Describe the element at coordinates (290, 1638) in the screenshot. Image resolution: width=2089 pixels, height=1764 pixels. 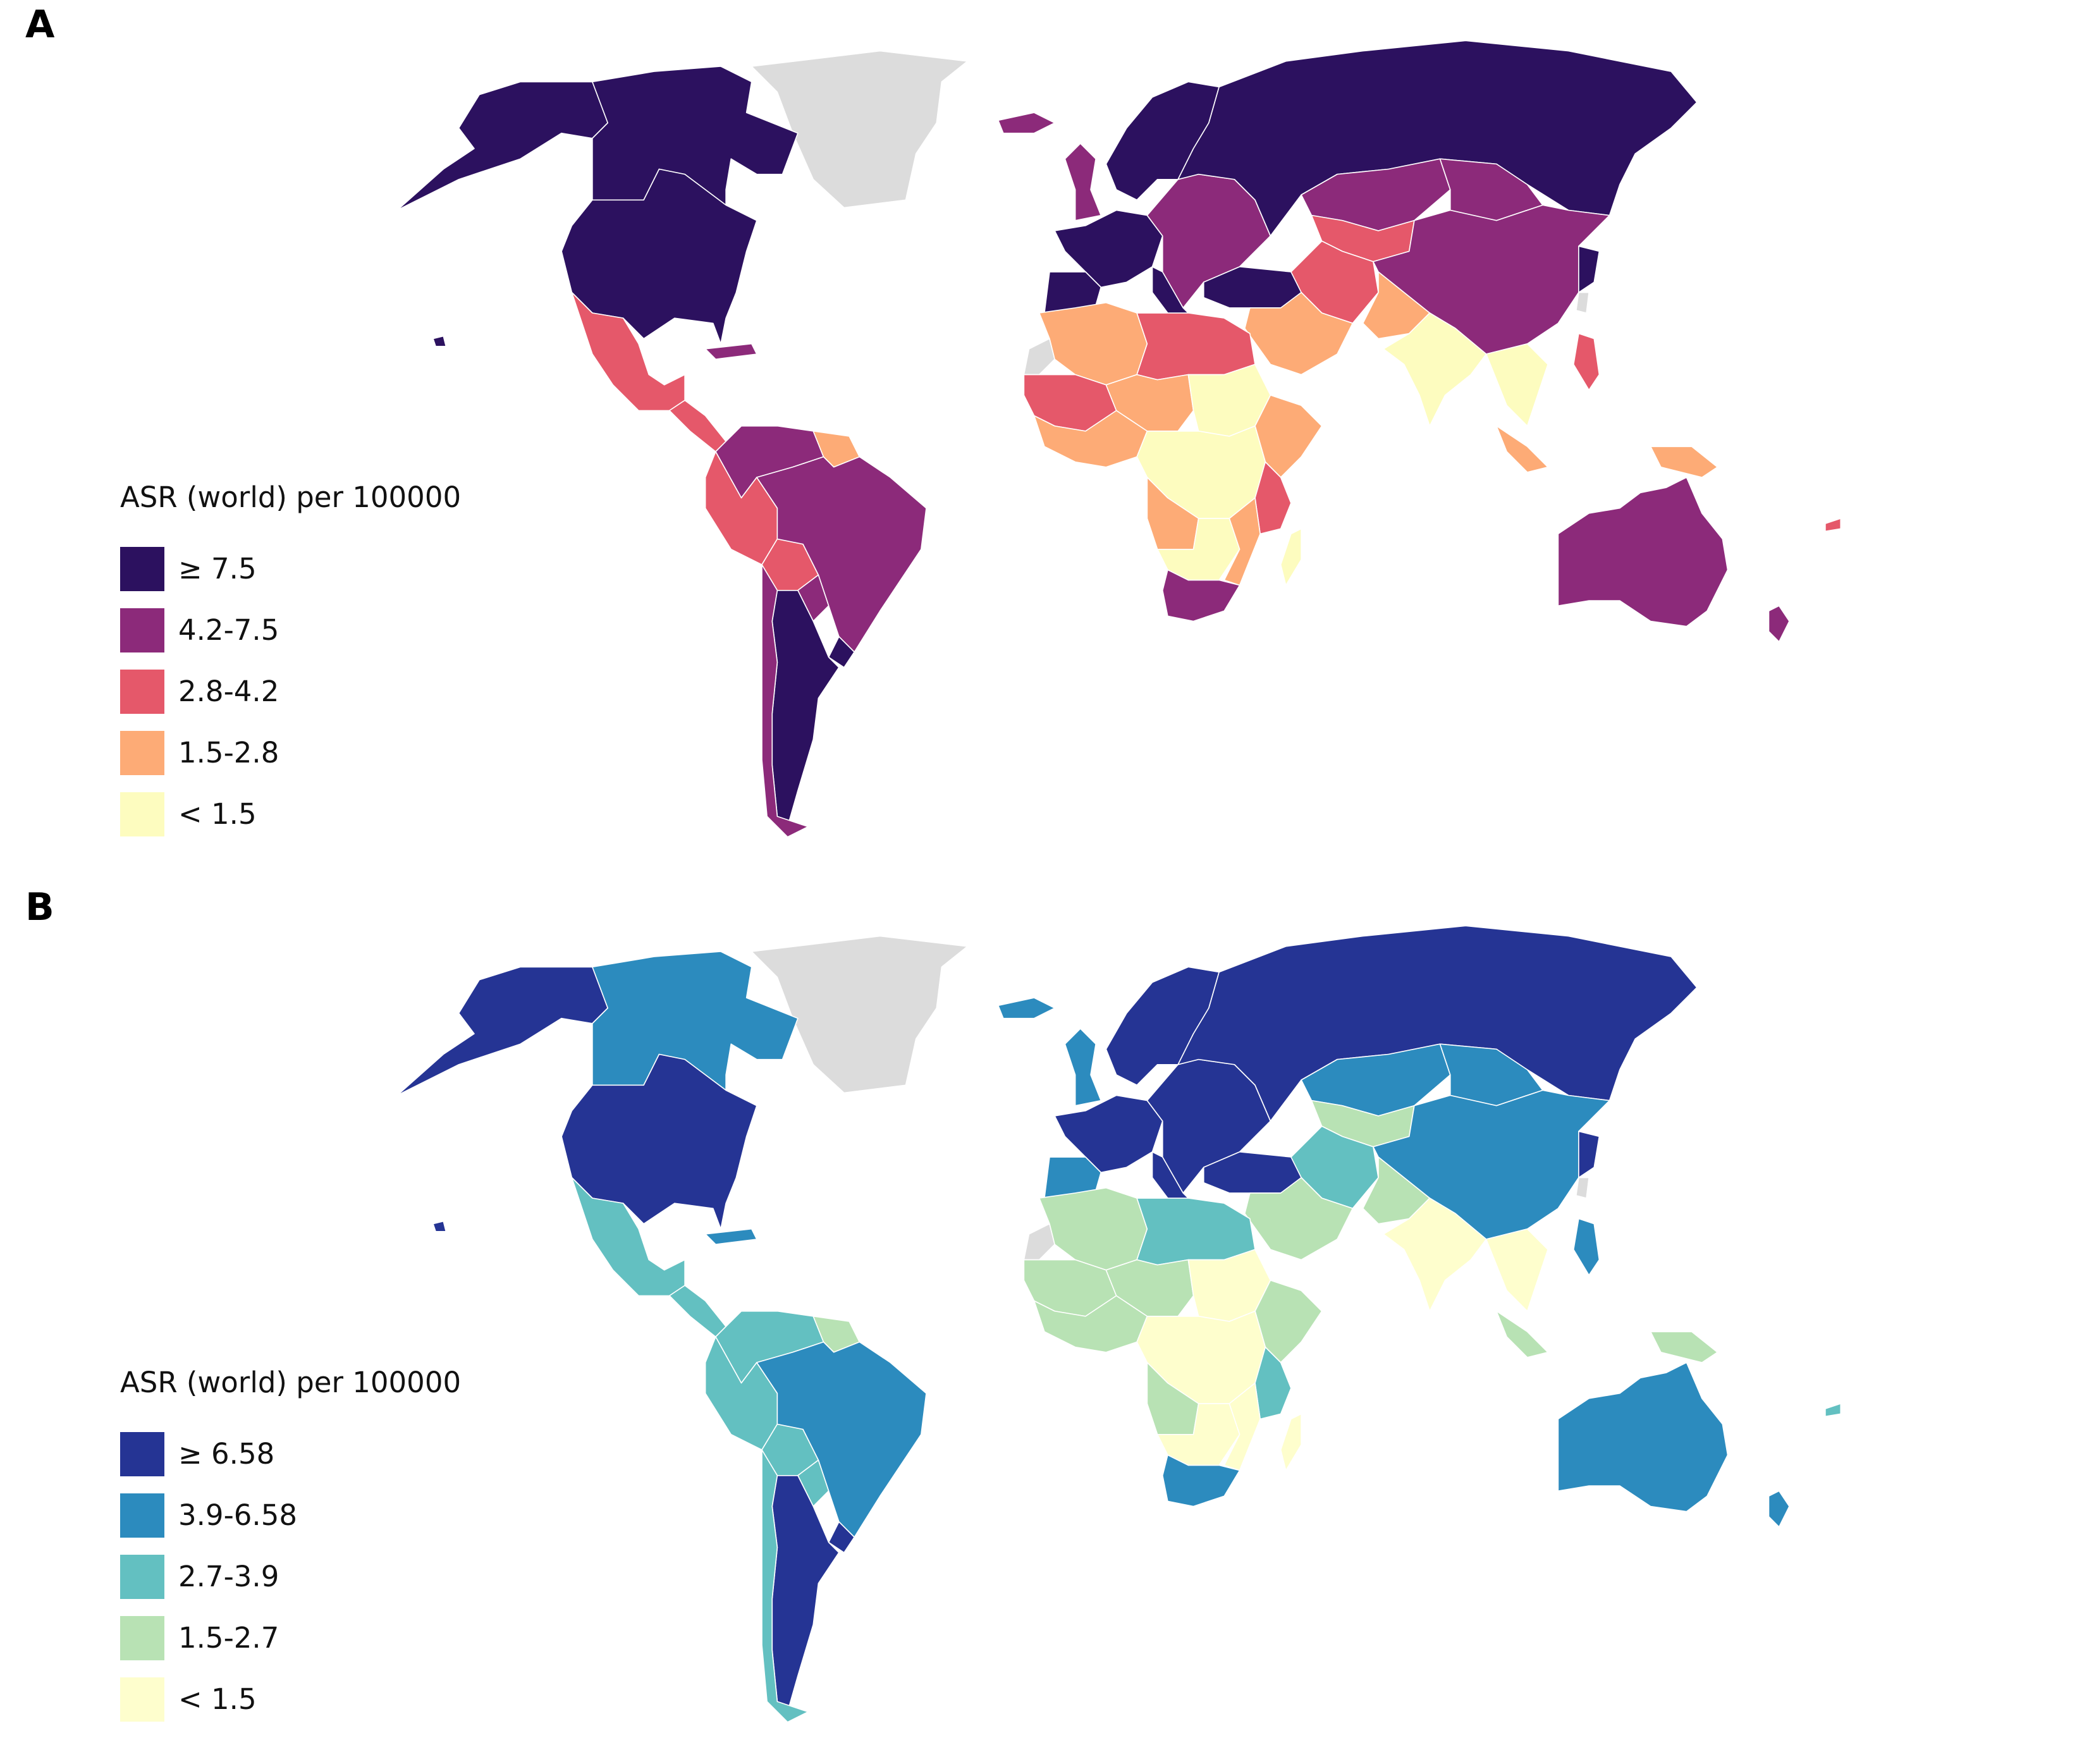
I see `legend-item: 1.5-2.7` at that location.